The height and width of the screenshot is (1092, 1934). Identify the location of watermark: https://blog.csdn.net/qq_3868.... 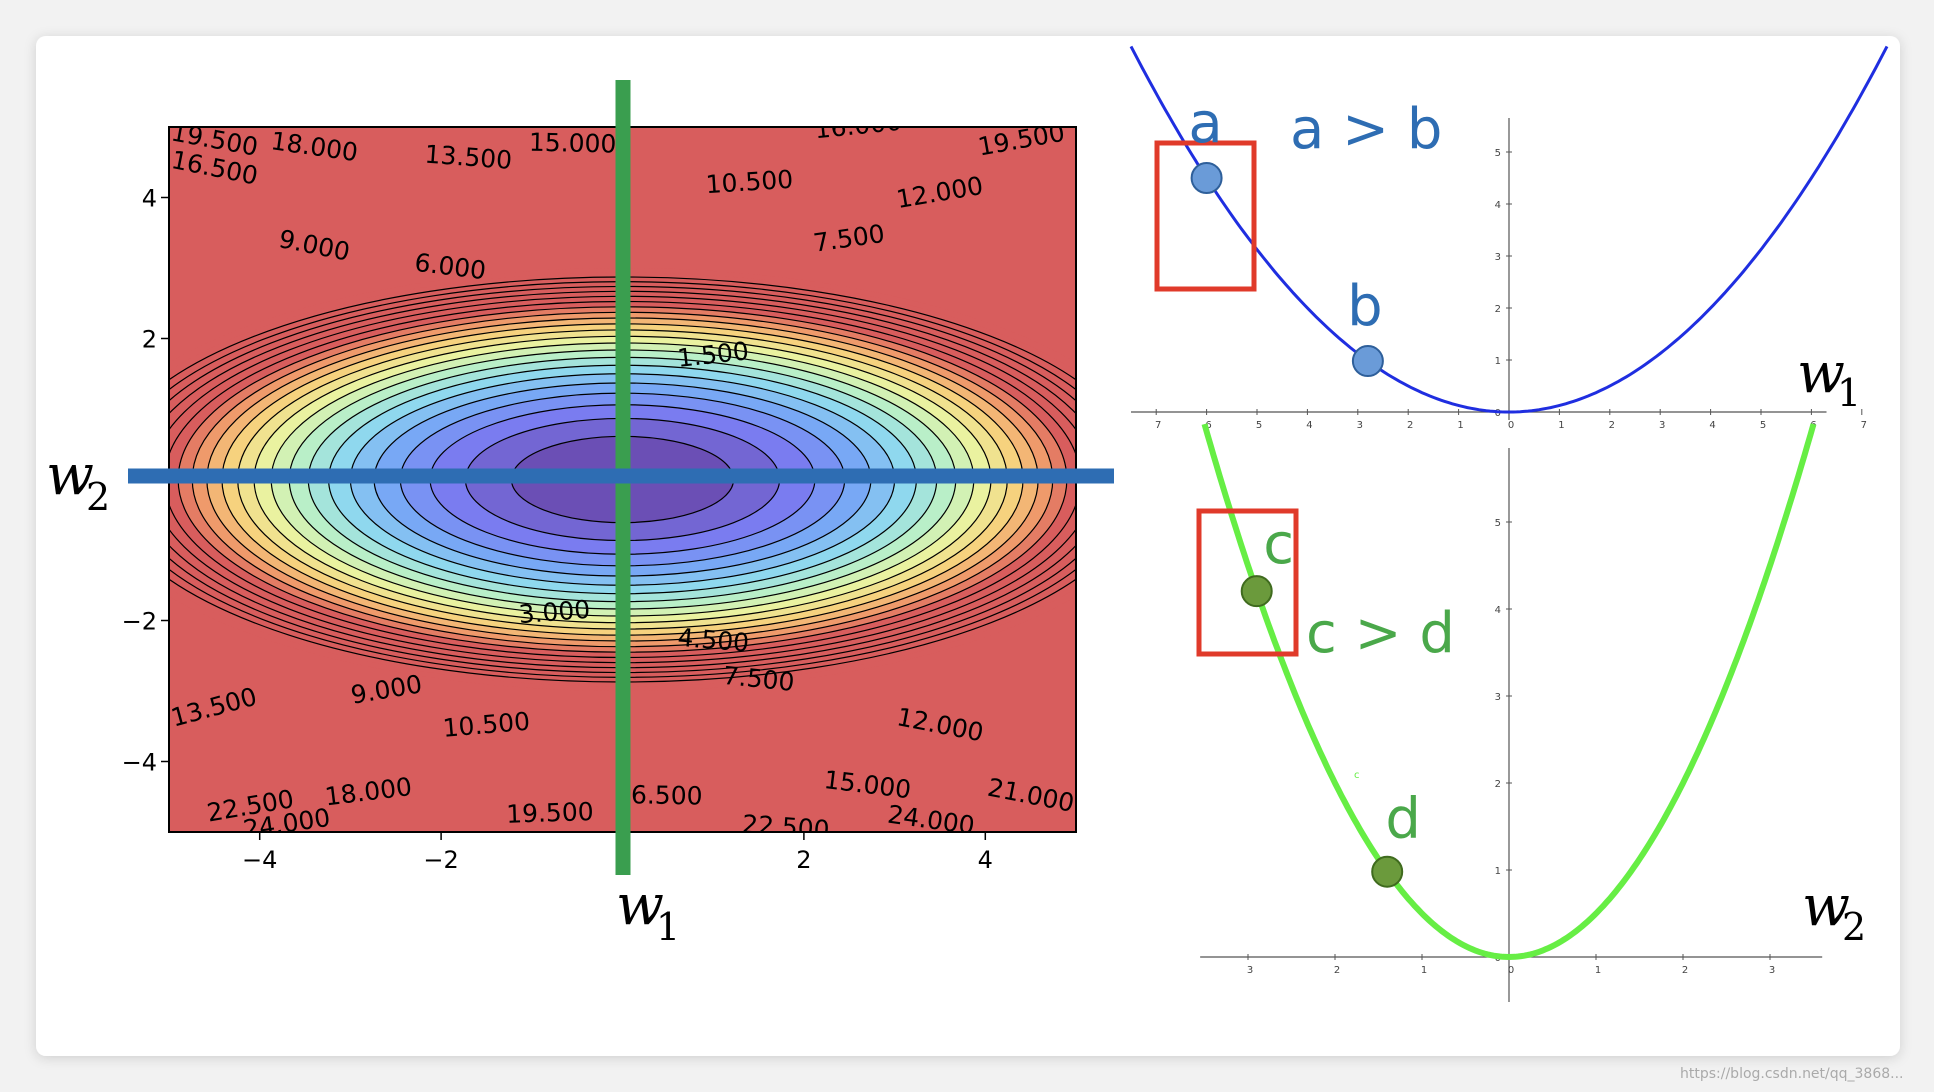
(1792, 1074).